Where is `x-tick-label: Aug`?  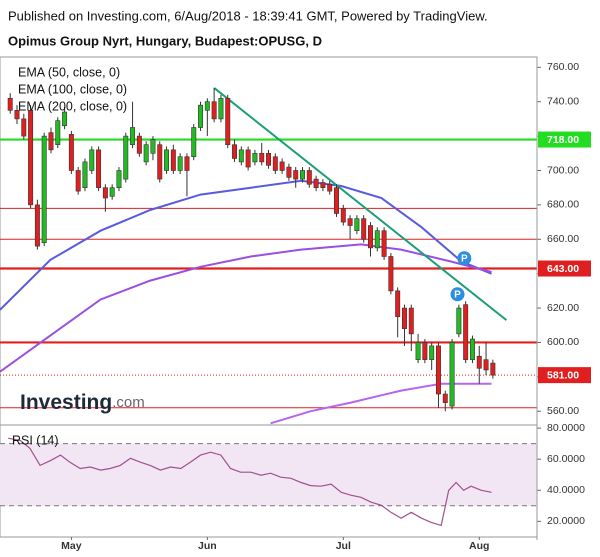 x-tick-label: Aug is located at coordinates (479, 546).